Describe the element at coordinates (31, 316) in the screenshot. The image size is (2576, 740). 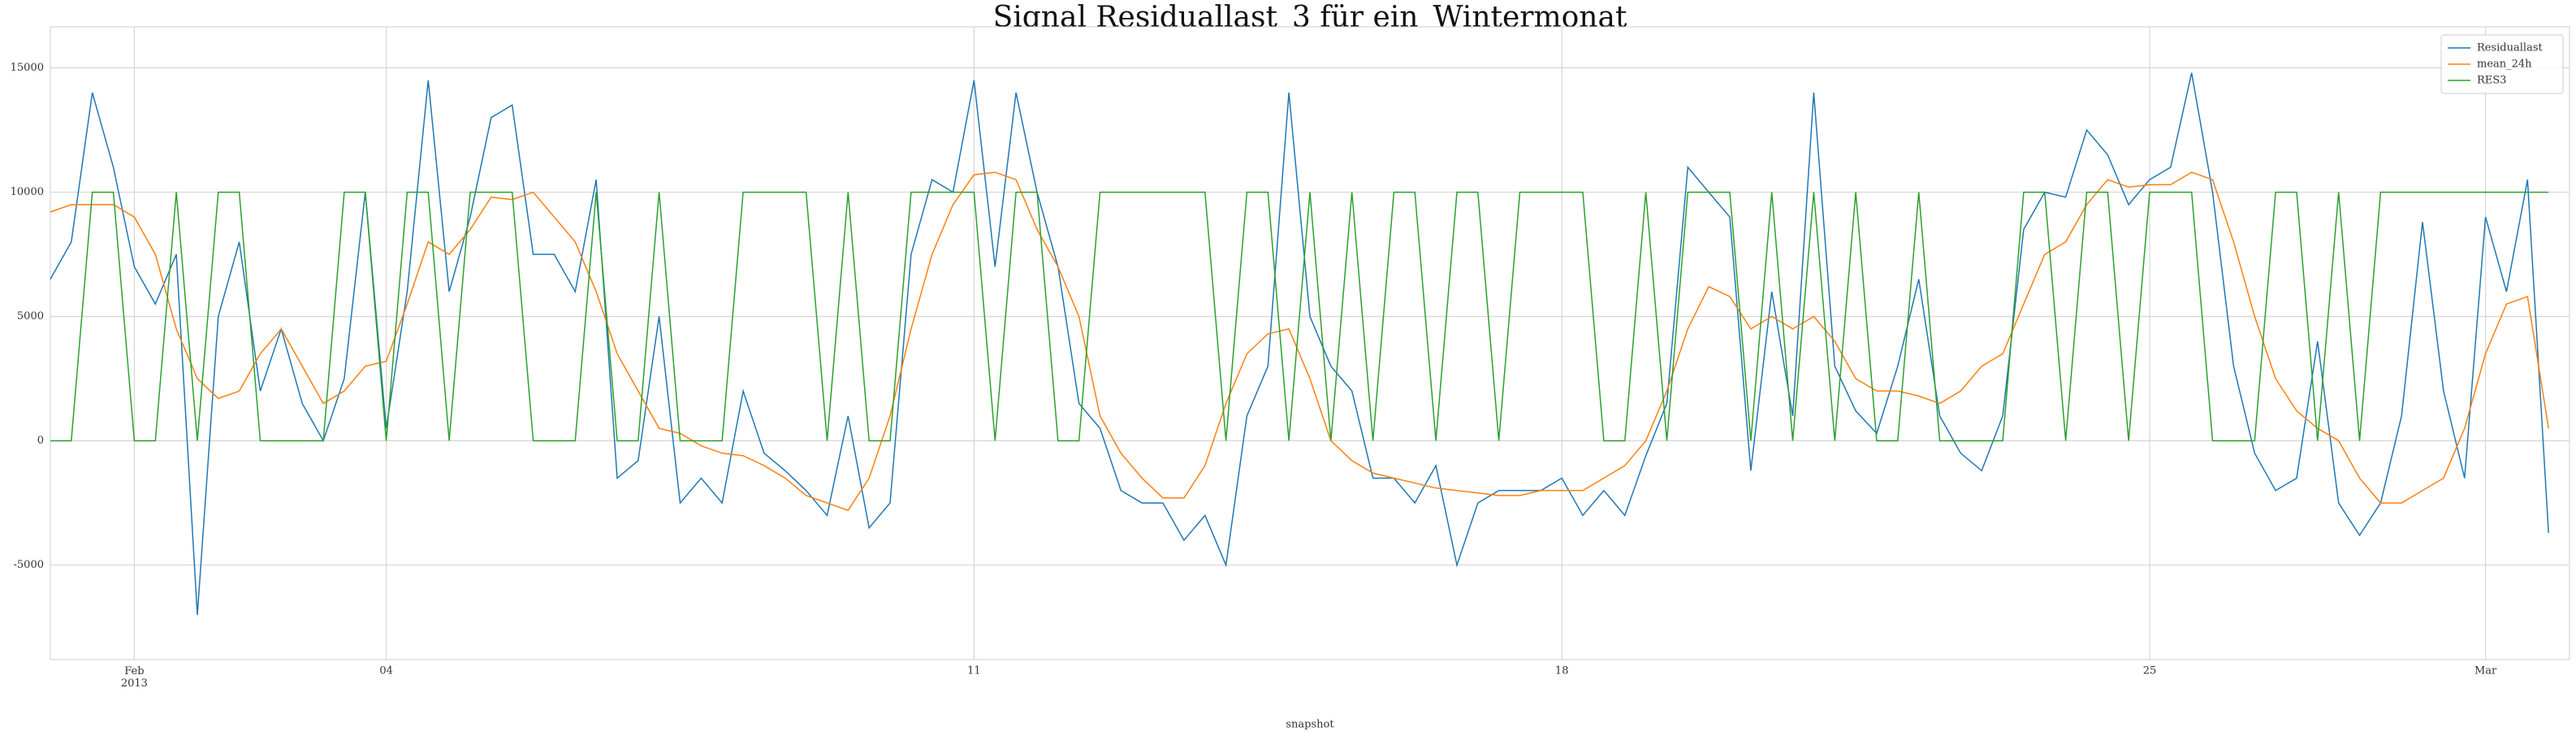
I see `y-tick-label: 5000` at that location.